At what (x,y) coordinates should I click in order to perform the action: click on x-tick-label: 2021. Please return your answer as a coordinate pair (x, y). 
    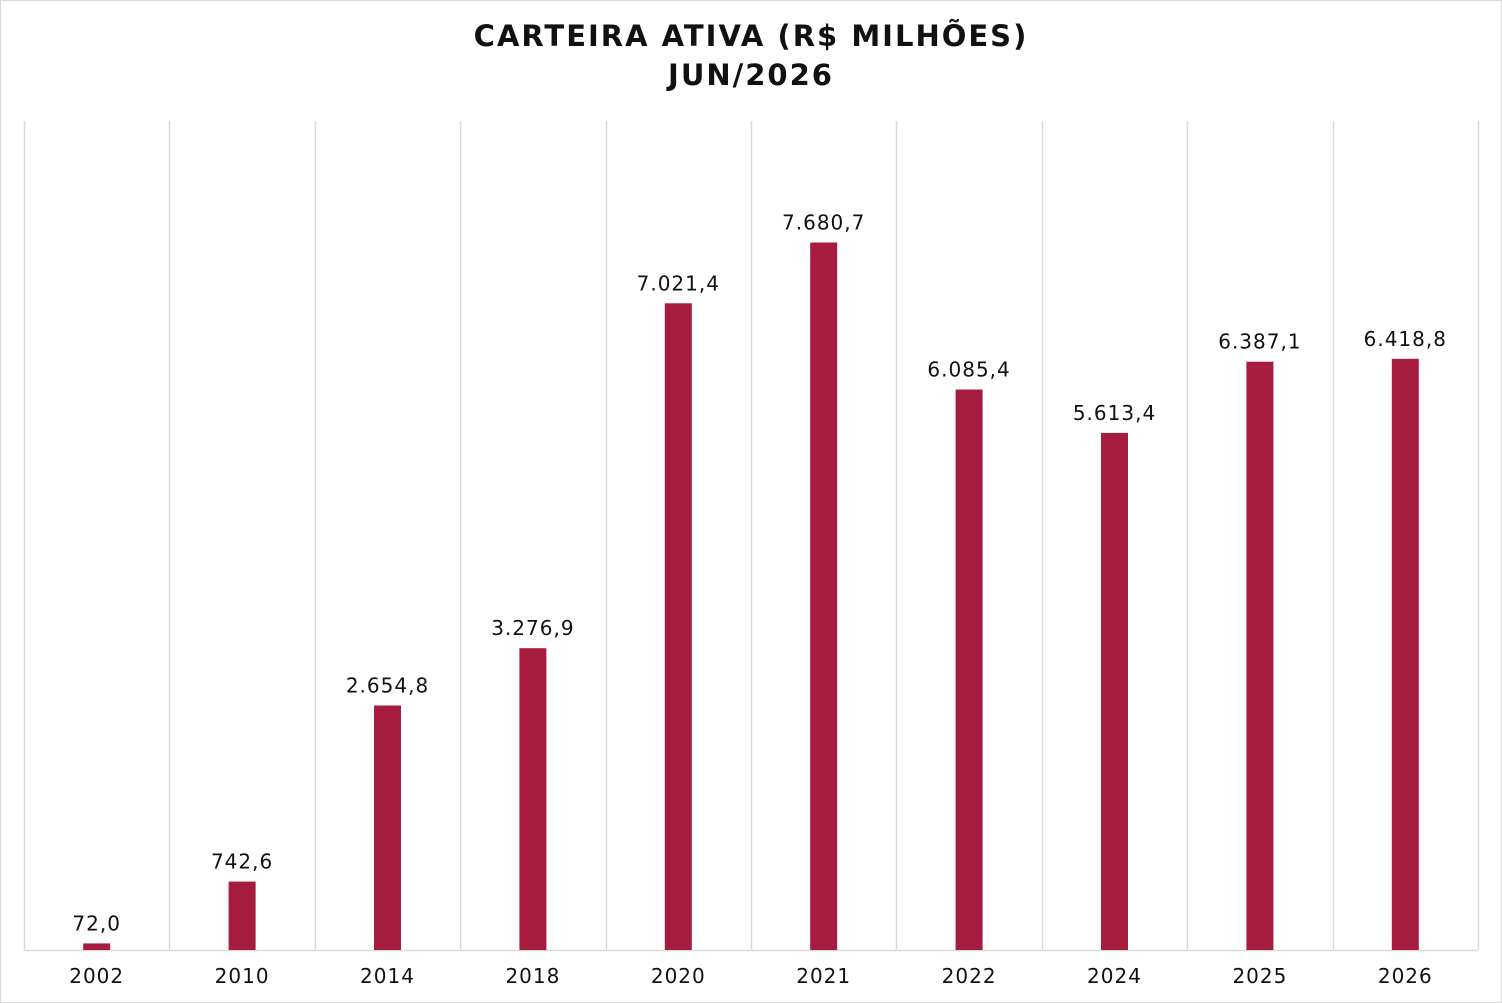
    Looking at the image, I should click on (823, 976).